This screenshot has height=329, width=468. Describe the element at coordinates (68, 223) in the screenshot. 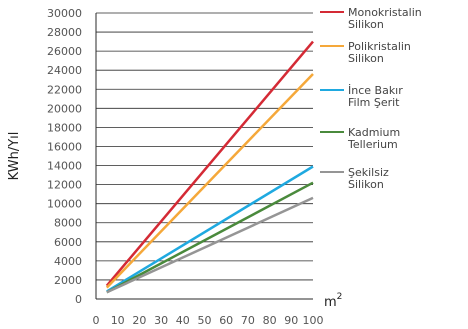

I see `y-tick-label: 8000` at that location.